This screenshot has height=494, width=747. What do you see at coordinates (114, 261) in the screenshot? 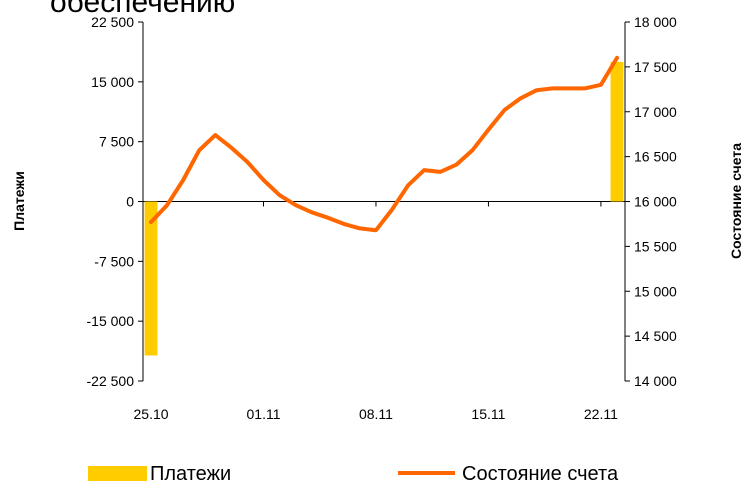
I see `y-tick-label: -7 500` at bounding box center [114, 261].